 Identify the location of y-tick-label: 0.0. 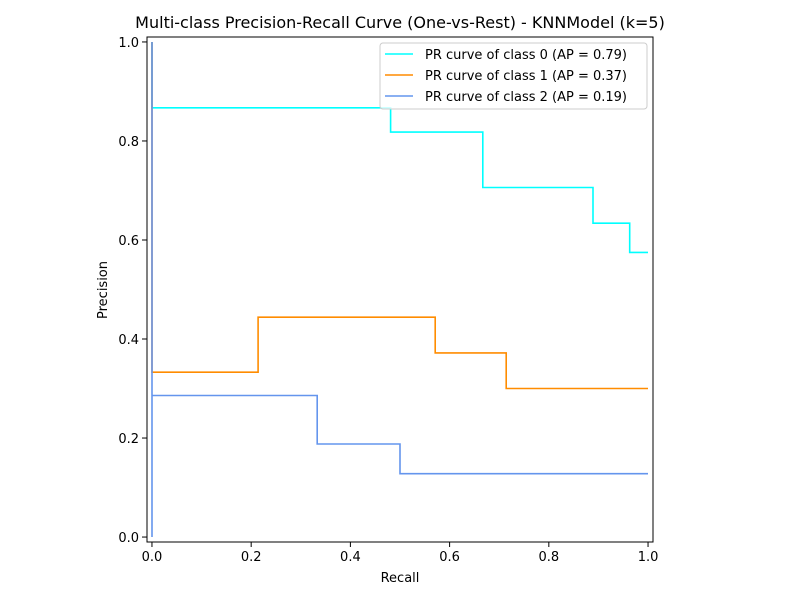
(128, 538).